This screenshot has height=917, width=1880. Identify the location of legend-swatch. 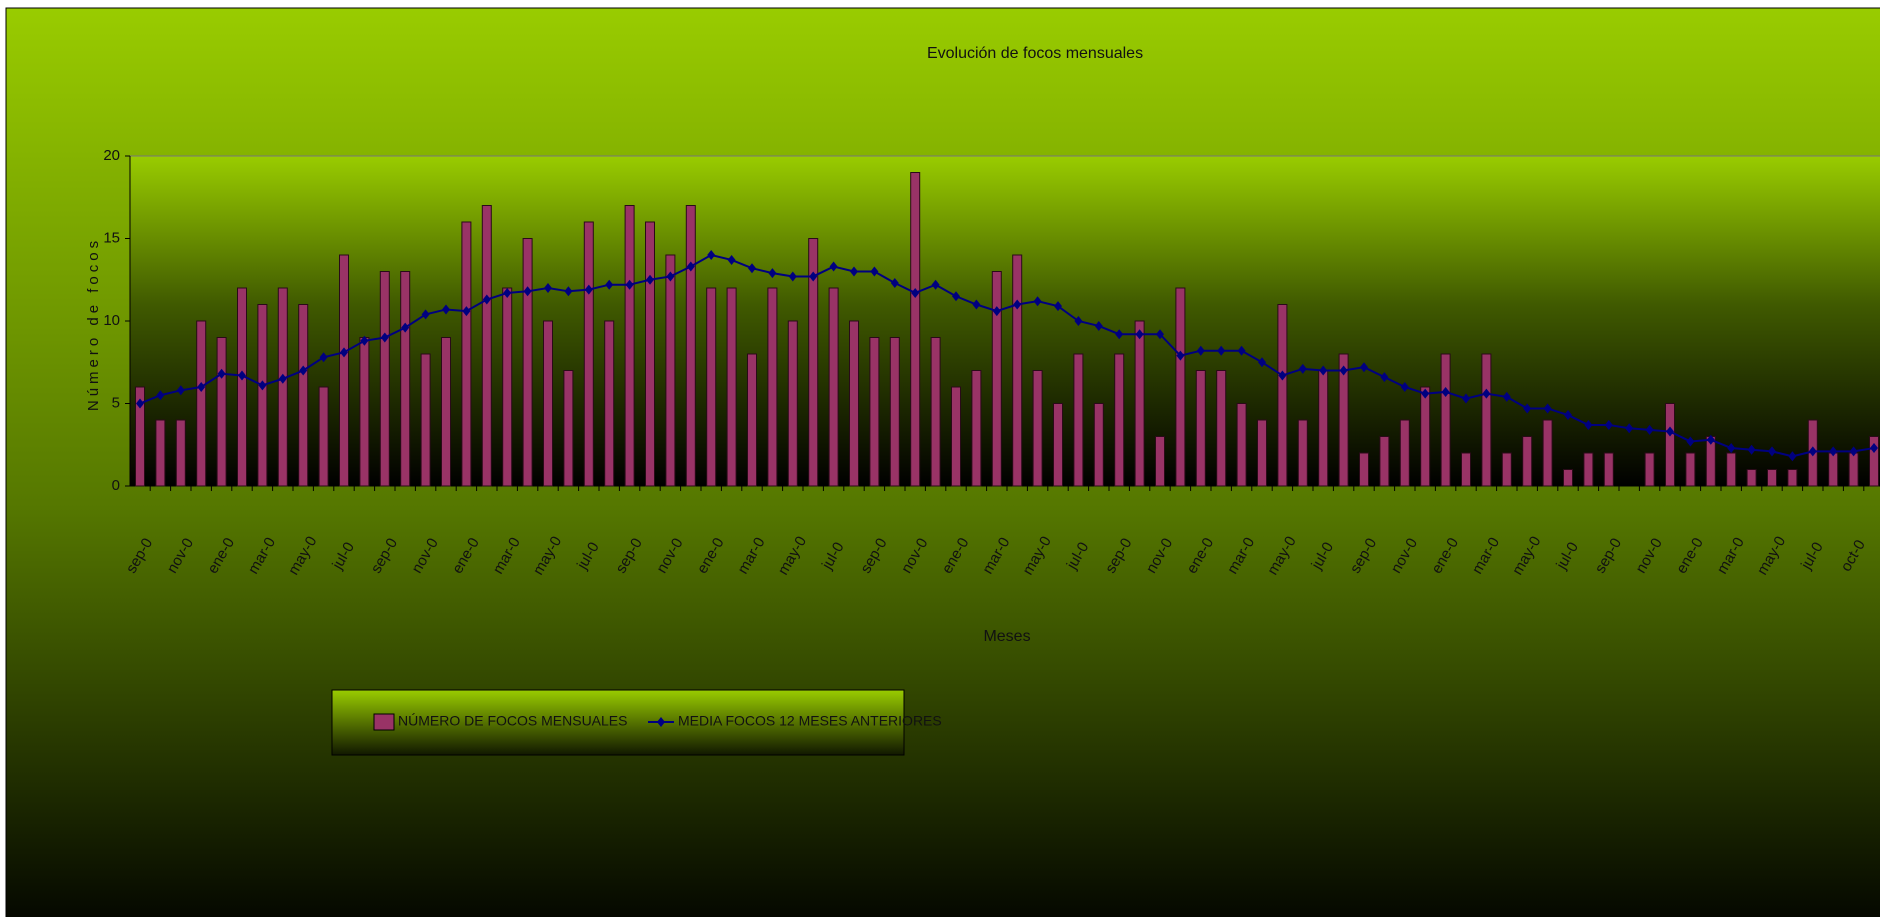
(384, 722).